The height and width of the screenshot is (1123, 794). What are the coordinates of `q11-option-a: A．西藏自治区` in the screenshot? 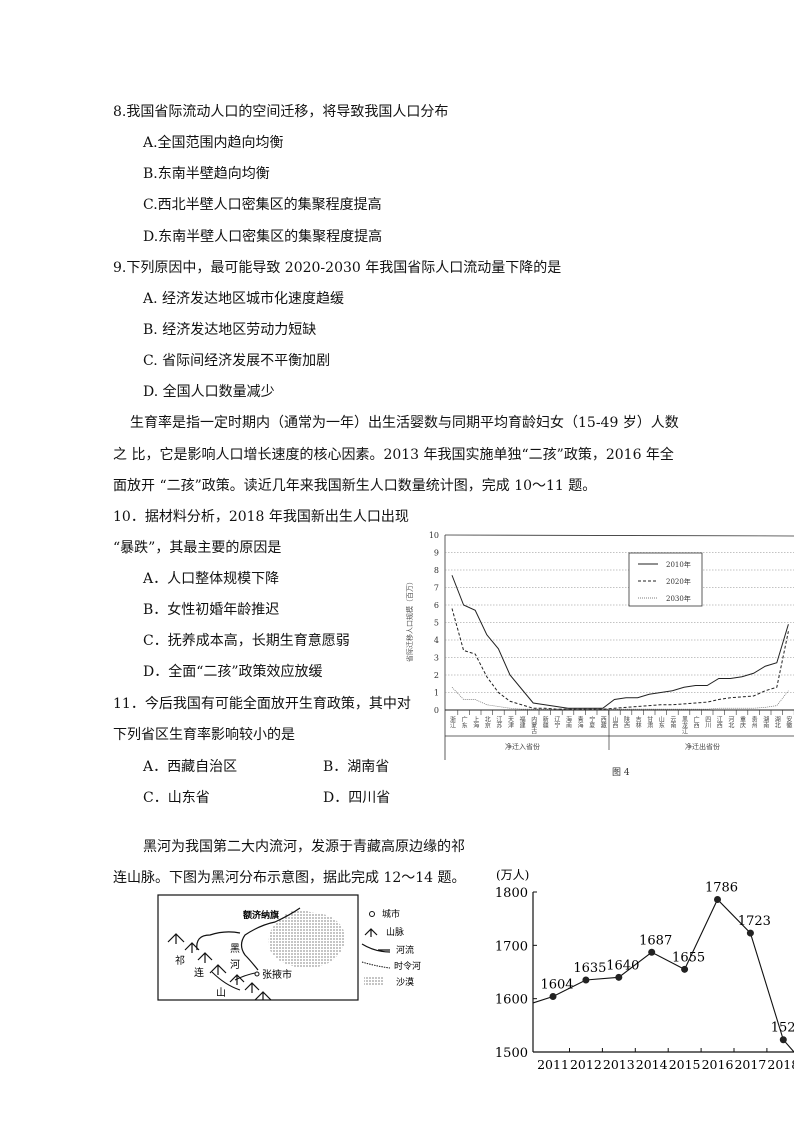 It's located at (190, 767).